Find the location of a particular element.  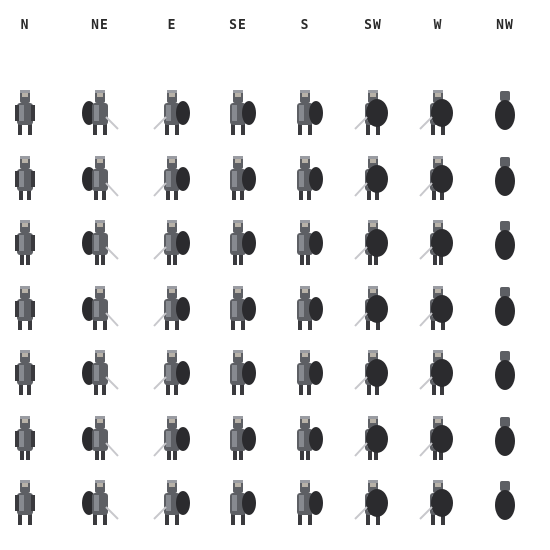

direction-label-w: W is located at coordinates (438, 25).